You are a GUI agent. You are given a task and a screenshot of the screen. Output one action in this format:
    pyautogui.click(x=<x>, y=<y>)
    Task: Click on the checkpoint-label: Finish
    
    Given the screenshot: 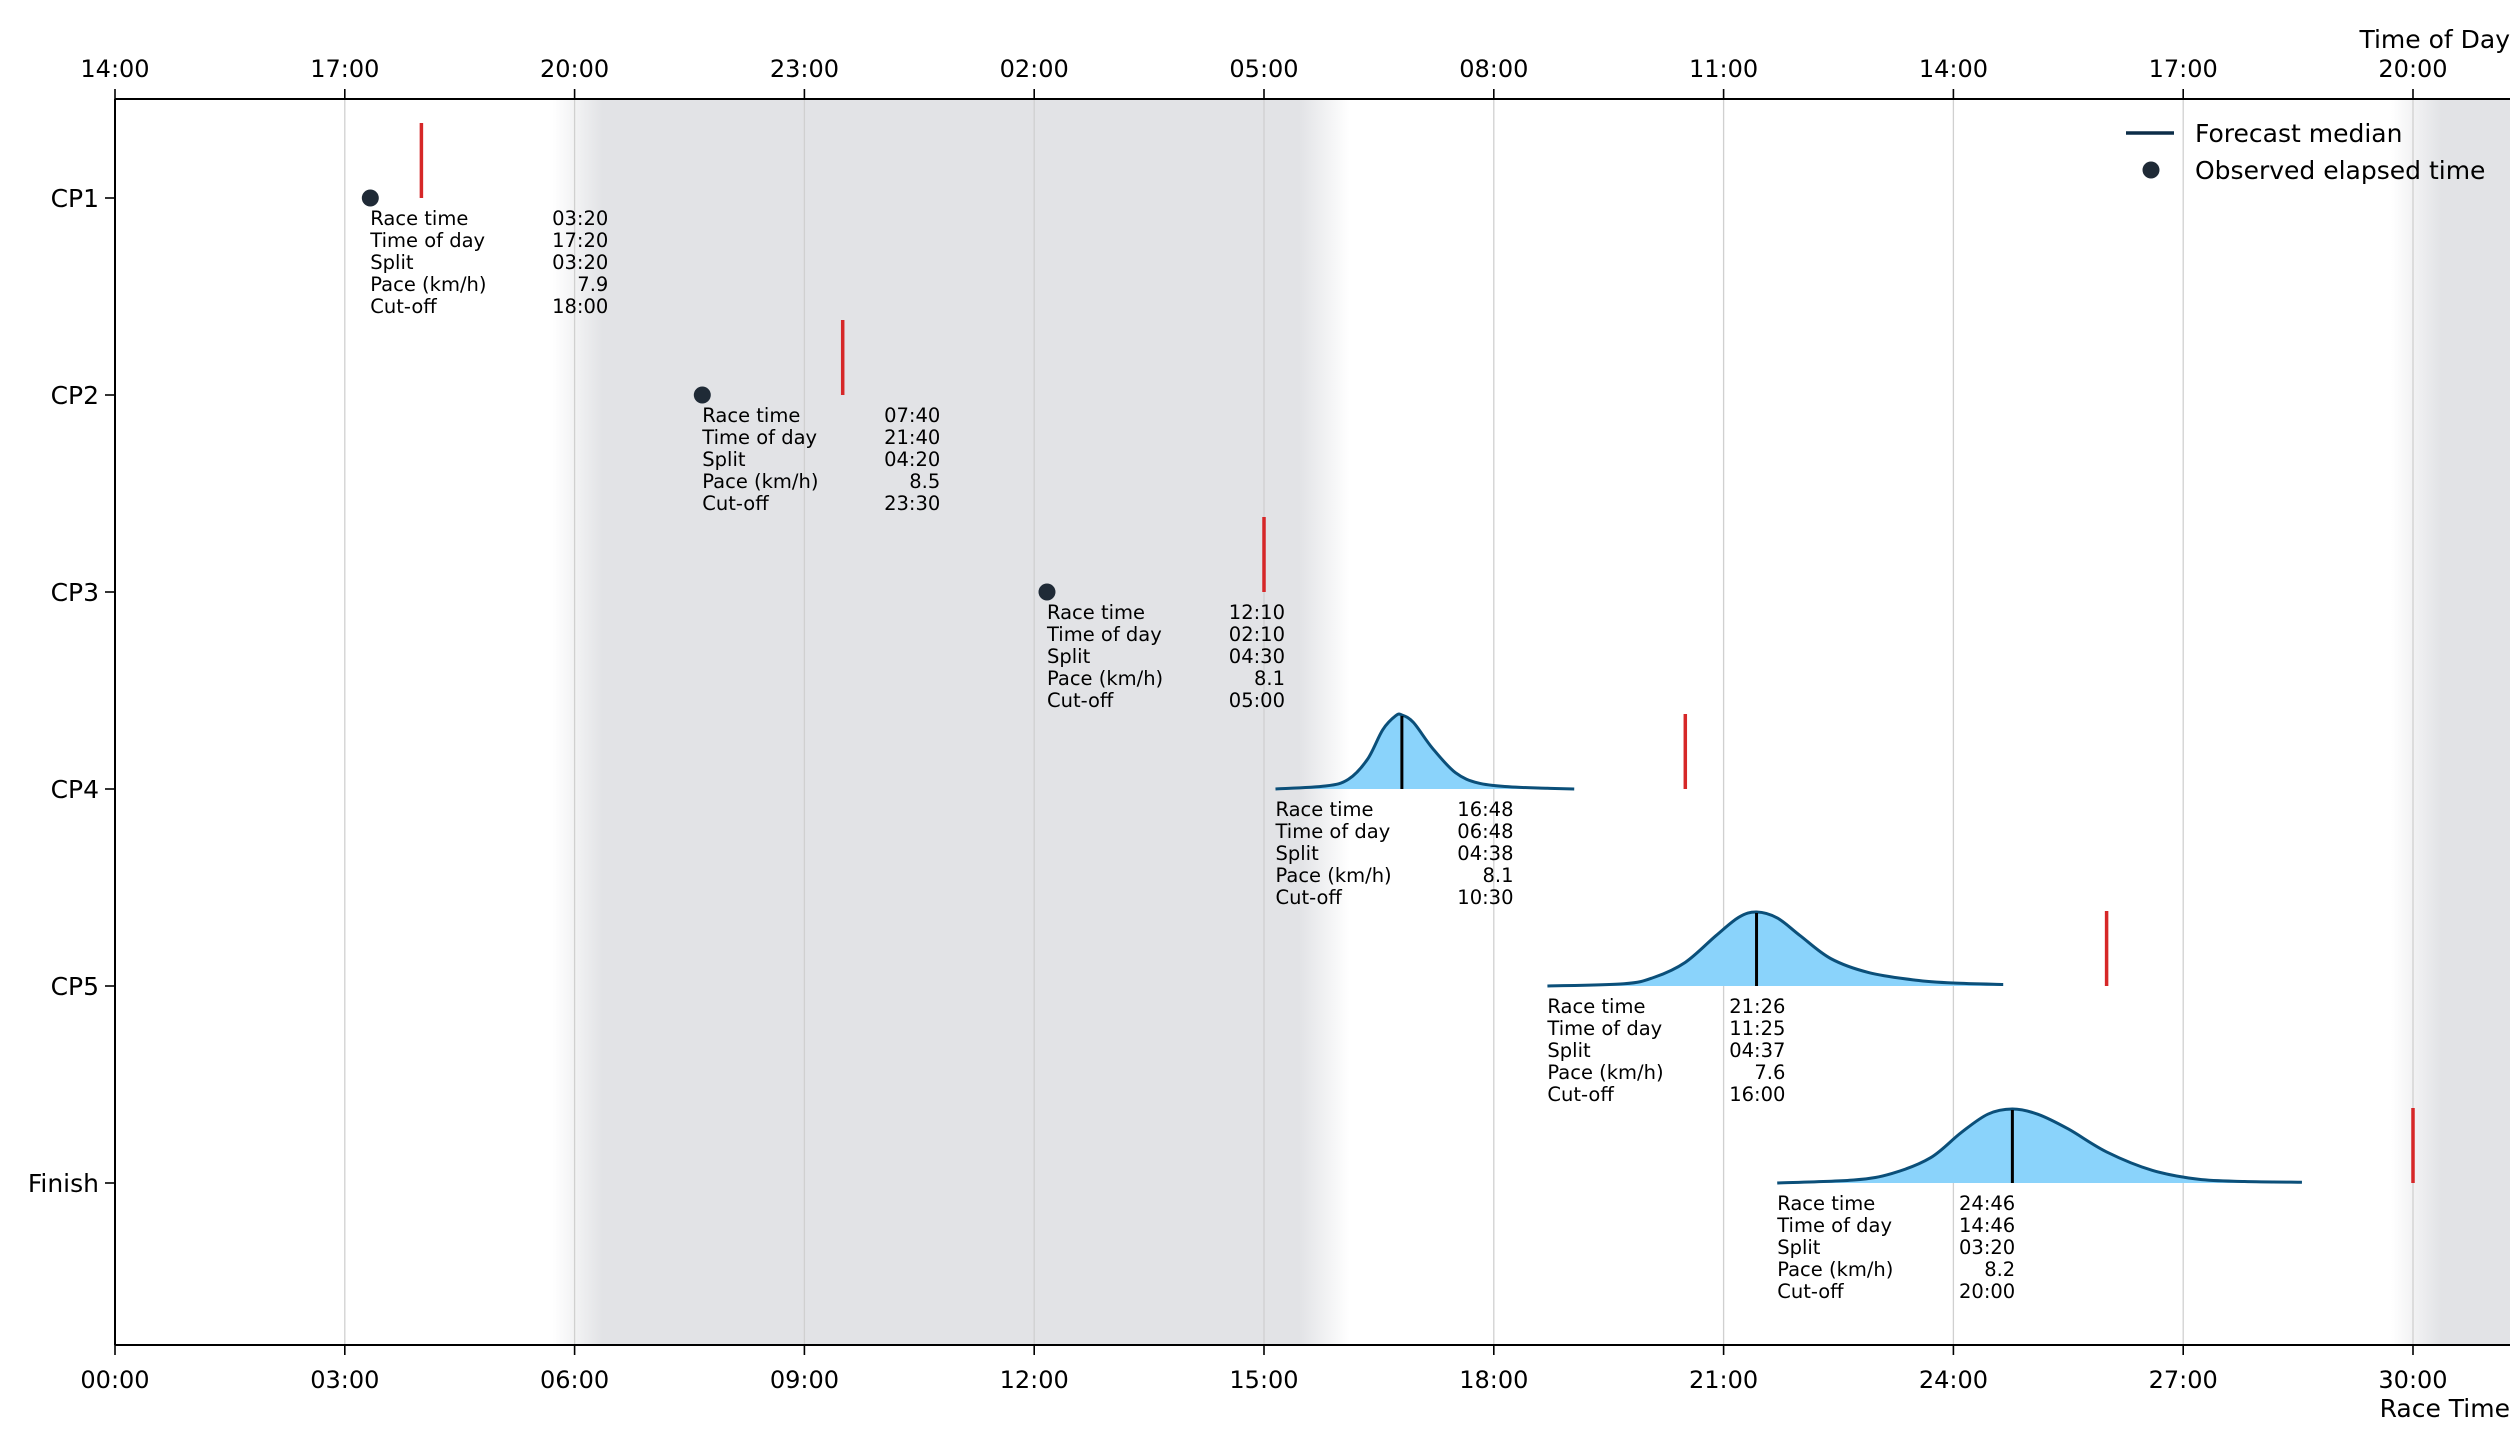 What is the action you would take?
    pyautogui.click(x=63, y=1183)
    